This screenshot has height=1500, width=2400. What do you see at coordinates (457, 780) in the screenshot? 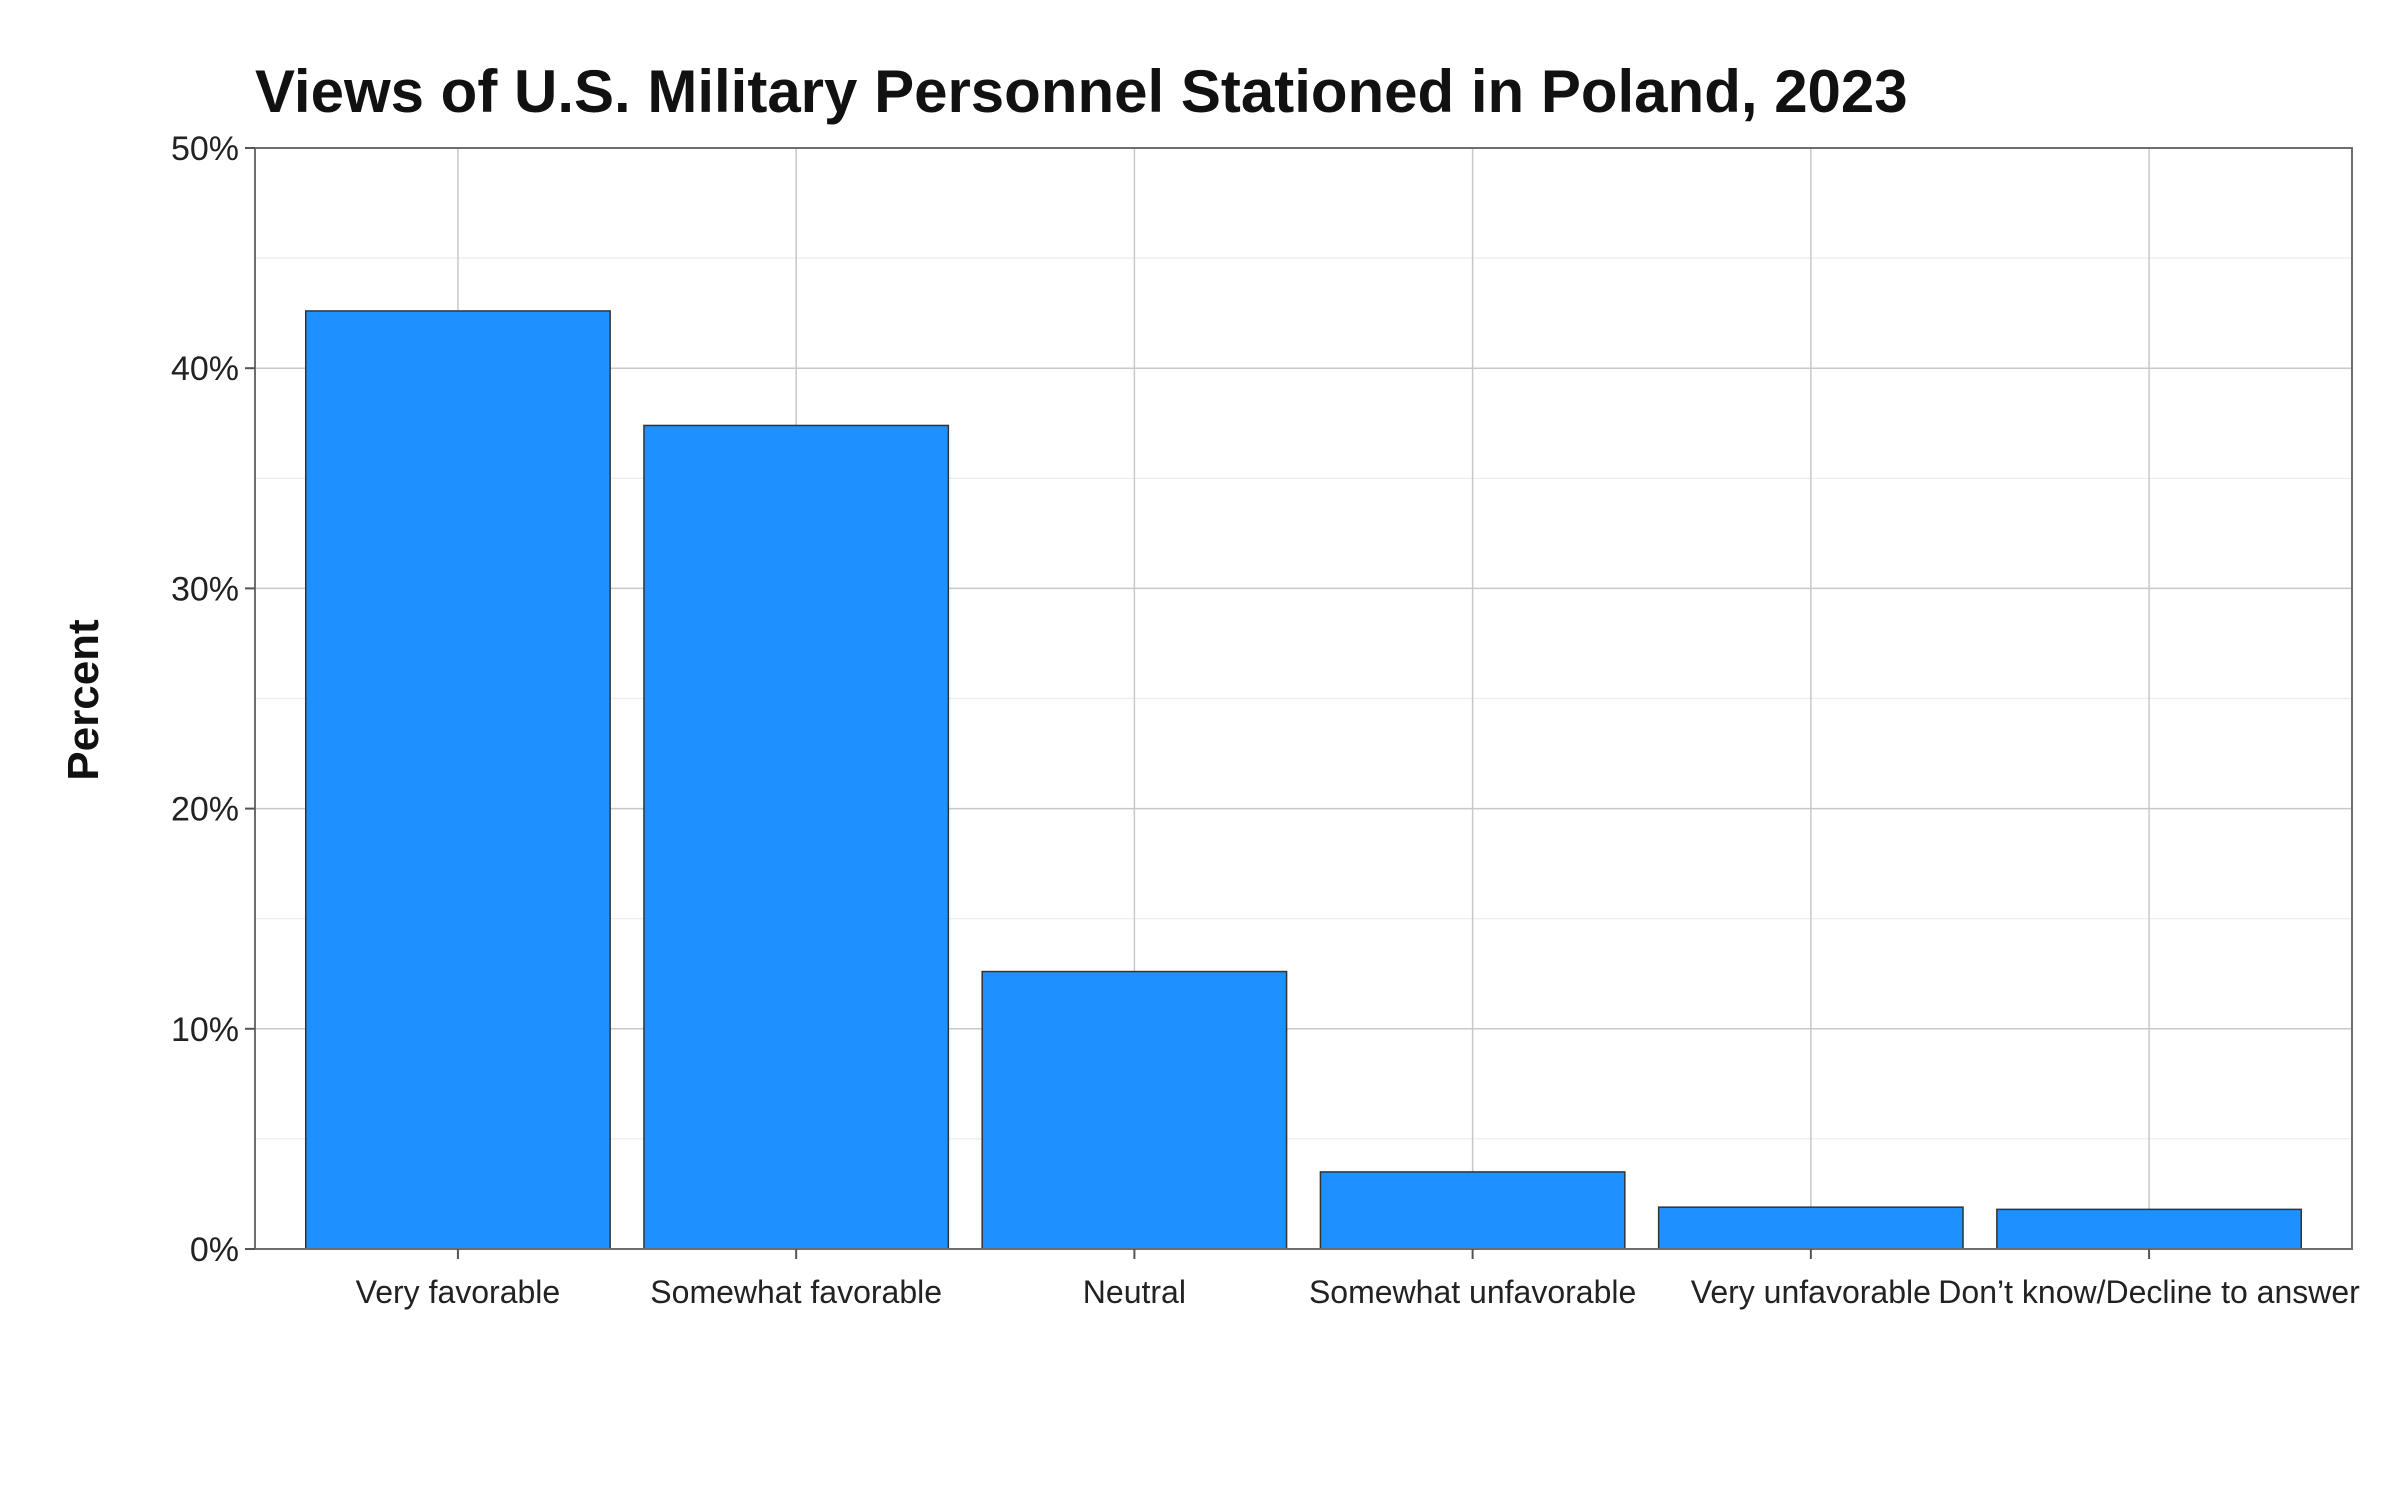
I see `bar-very-favorable` at bounding box center [457, 780].